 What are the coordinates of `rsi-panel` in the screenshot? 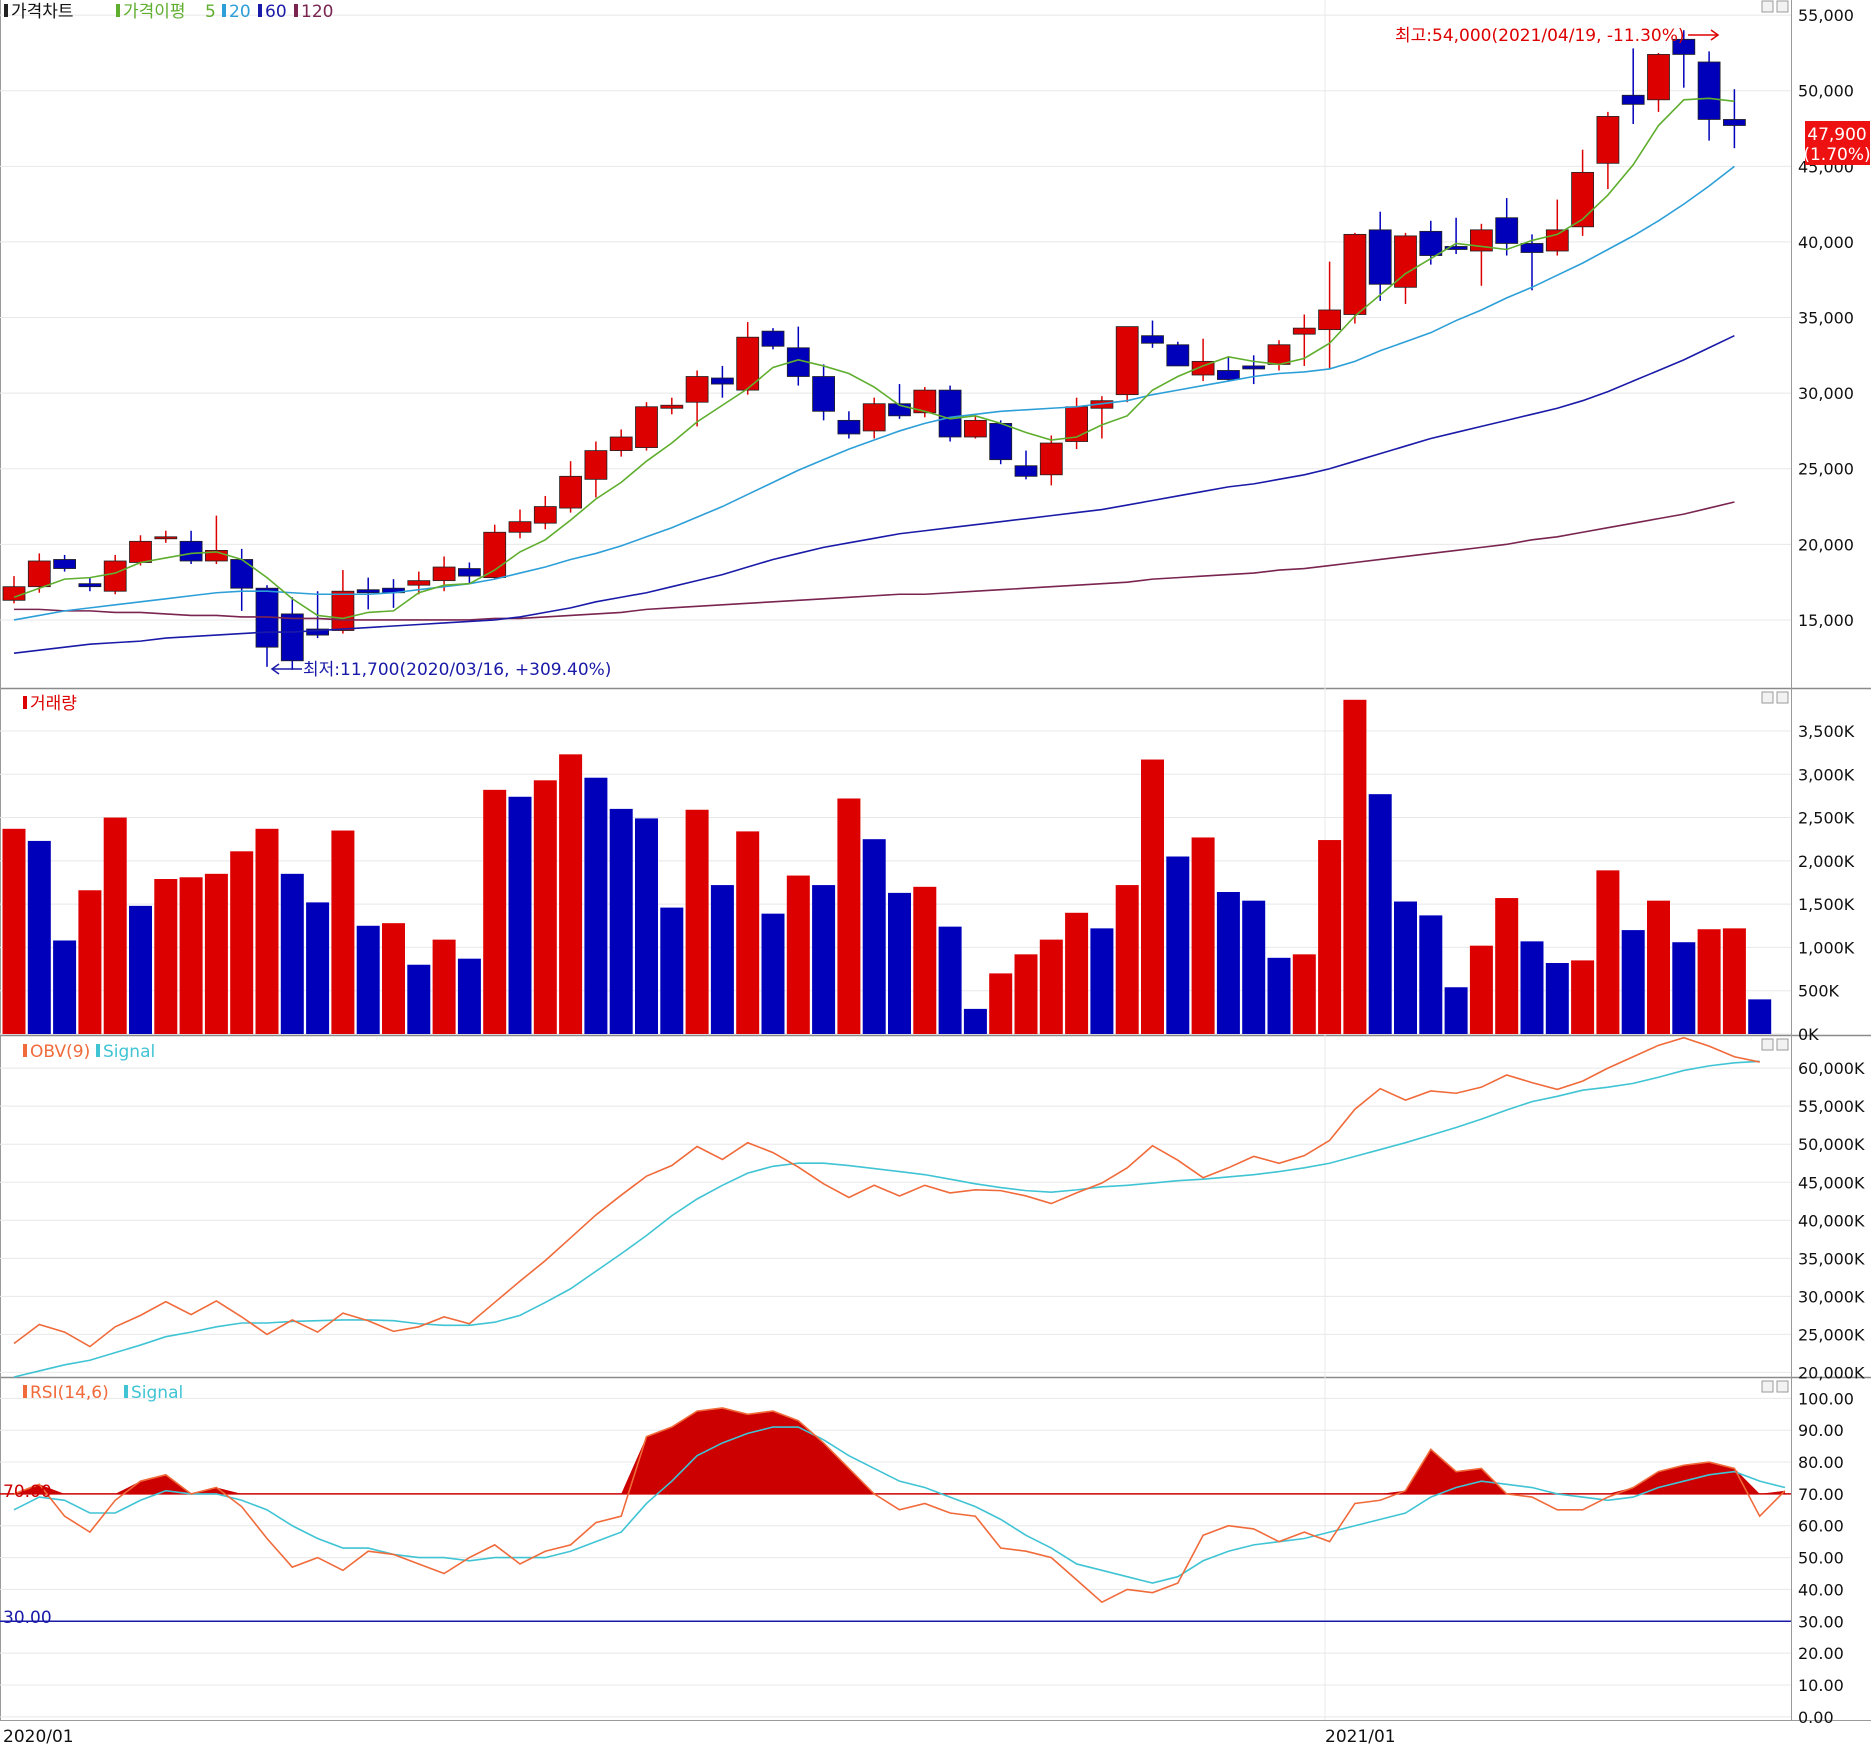 It's located at (895, 1515).